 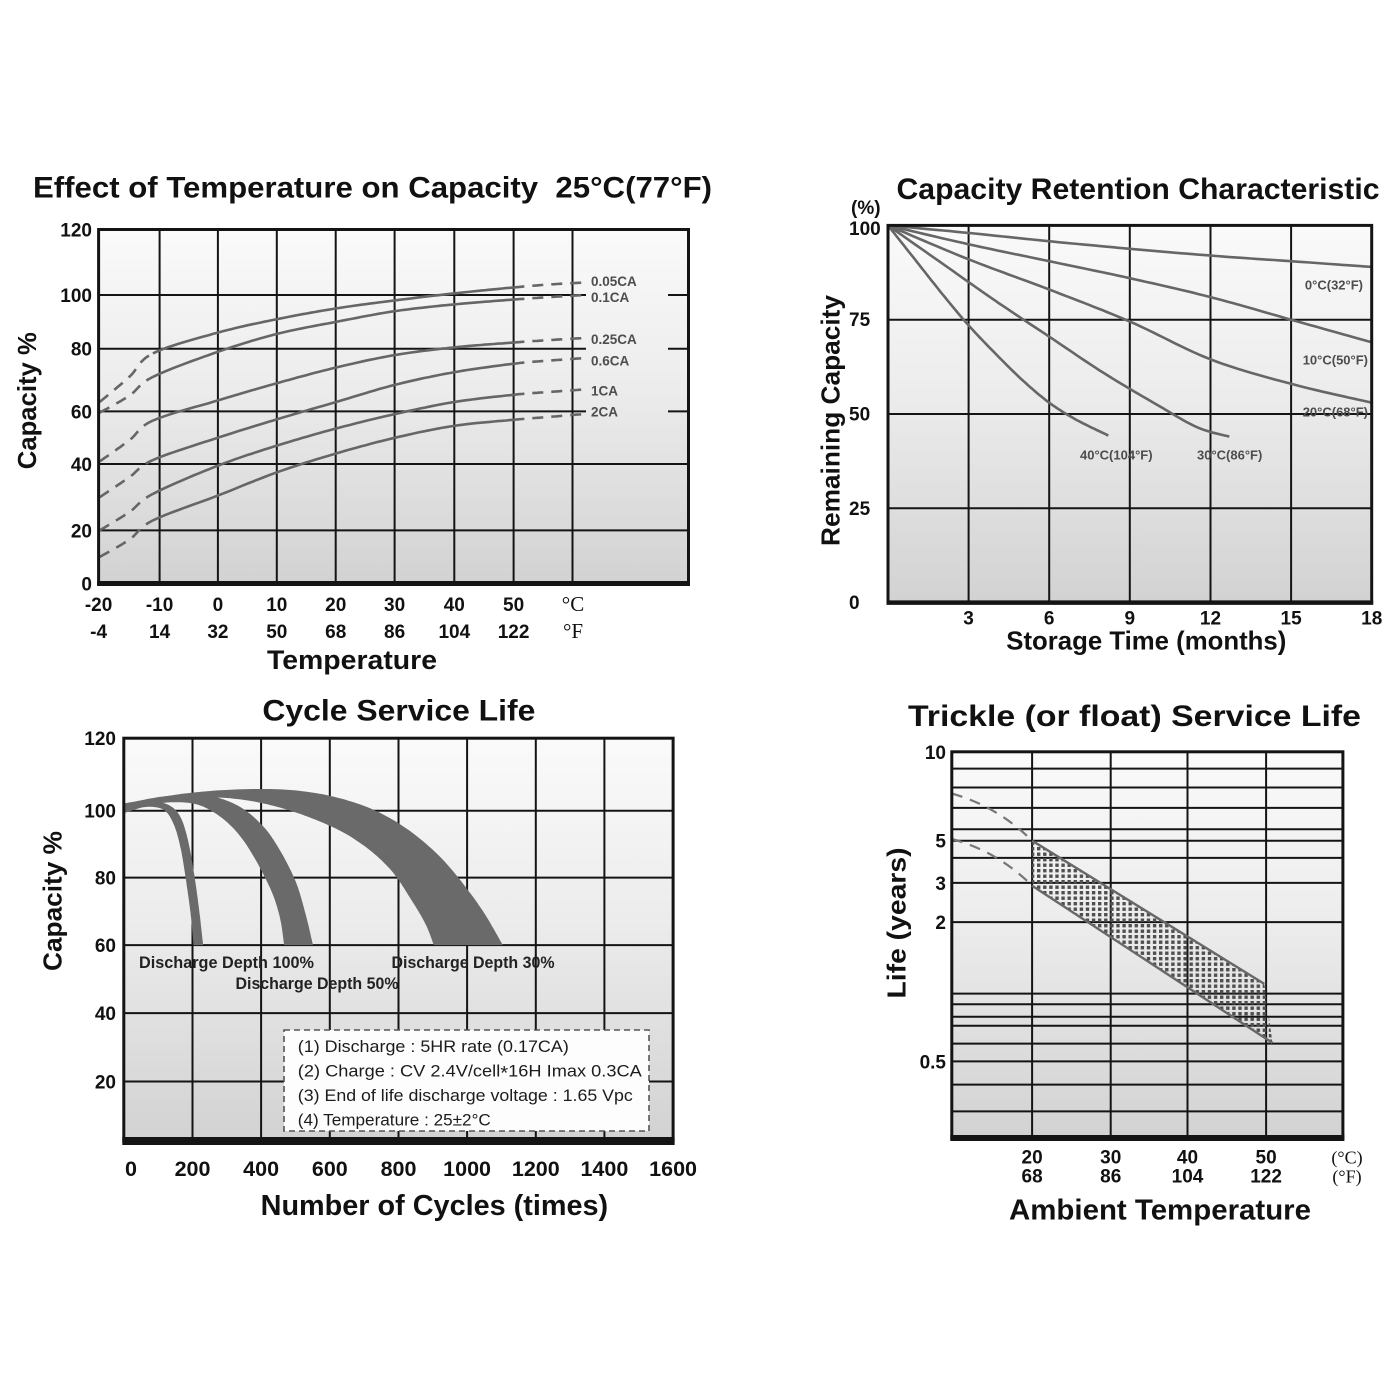 What do you see at coordinates (610, 297) in the screenshot?
I see `svg-text: 0.1CA` at bounding box center [610, 297].